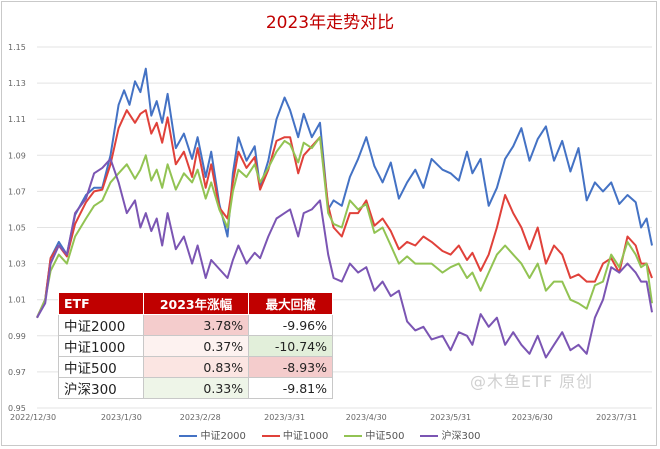 Image resolution: width=660 pixels, height=449 pixels. Describe the element at coordinates (290, 388) in the screenshot. I see `row-drawdown: -9.81%` at that location.